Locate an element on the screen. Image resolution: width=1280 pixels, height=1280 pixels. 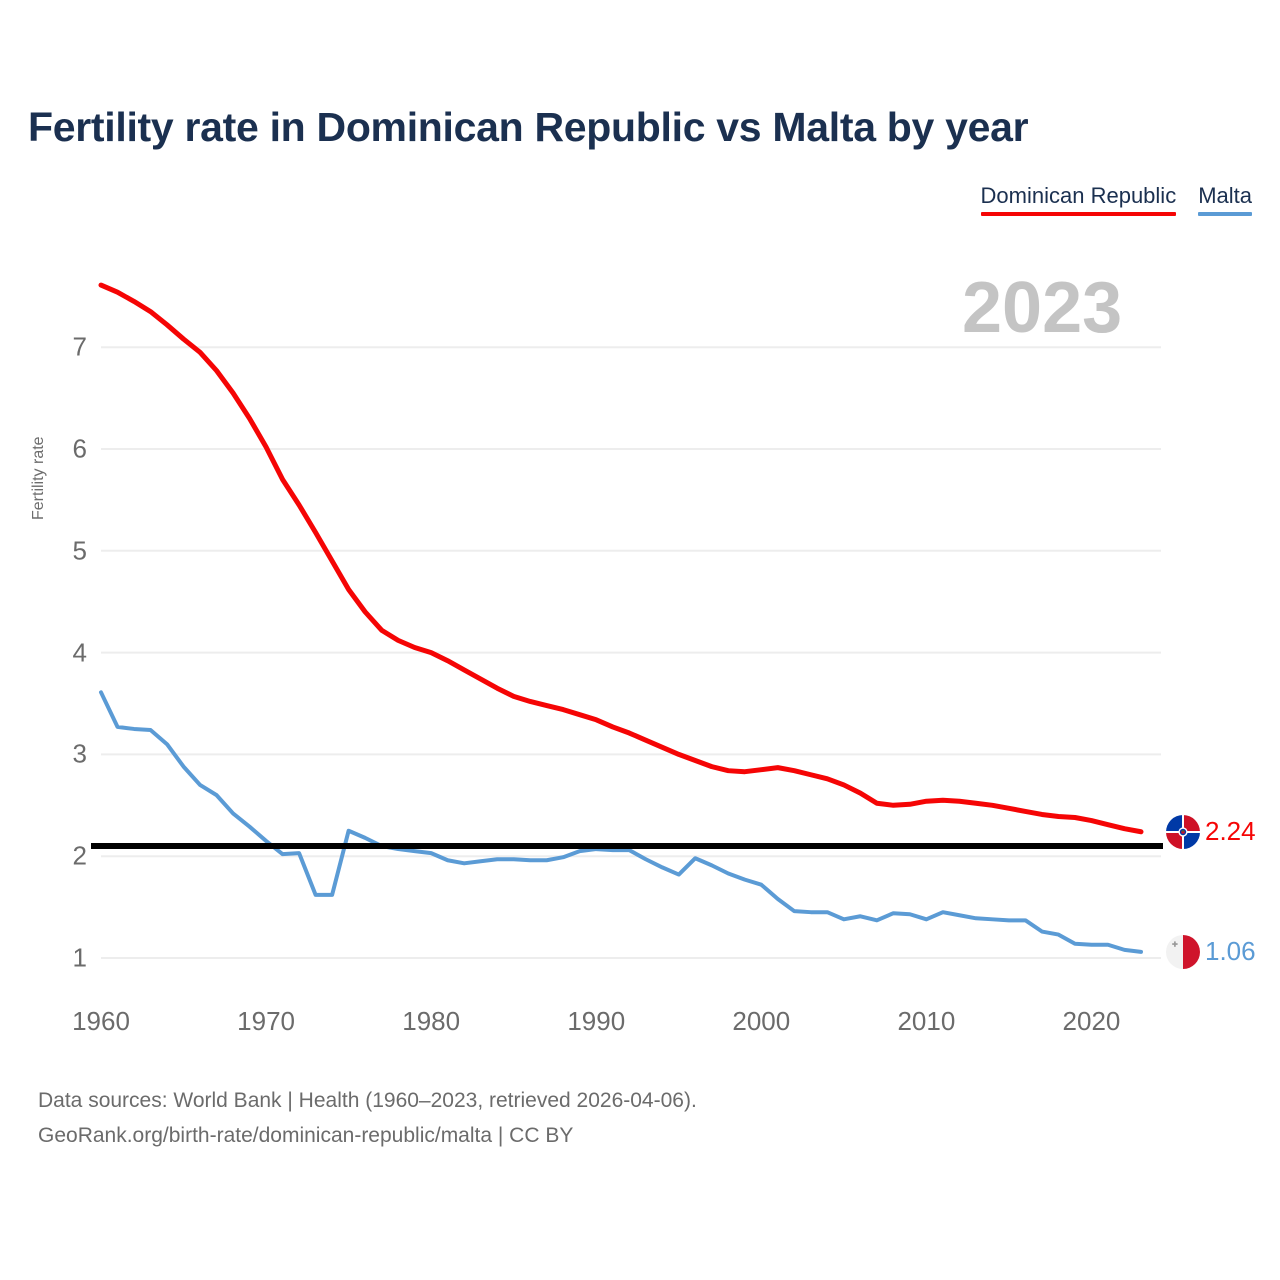
y-tick-3: 3 is located at coordinates (79, 753).